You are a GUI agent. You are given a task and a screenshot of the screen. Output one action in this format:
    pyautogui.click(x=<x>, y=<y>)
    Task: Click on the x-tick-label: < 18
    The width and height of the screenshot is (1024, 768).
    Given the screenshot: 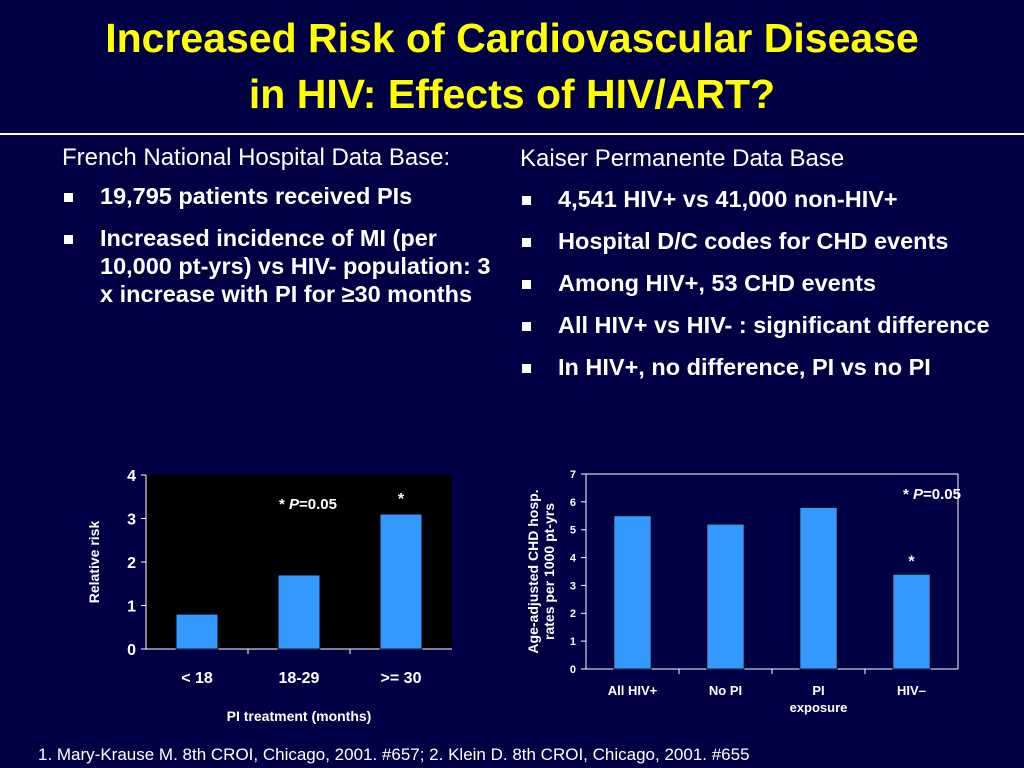 What is the action you would take?
    pyautogui.click(x=197, y=678)
    